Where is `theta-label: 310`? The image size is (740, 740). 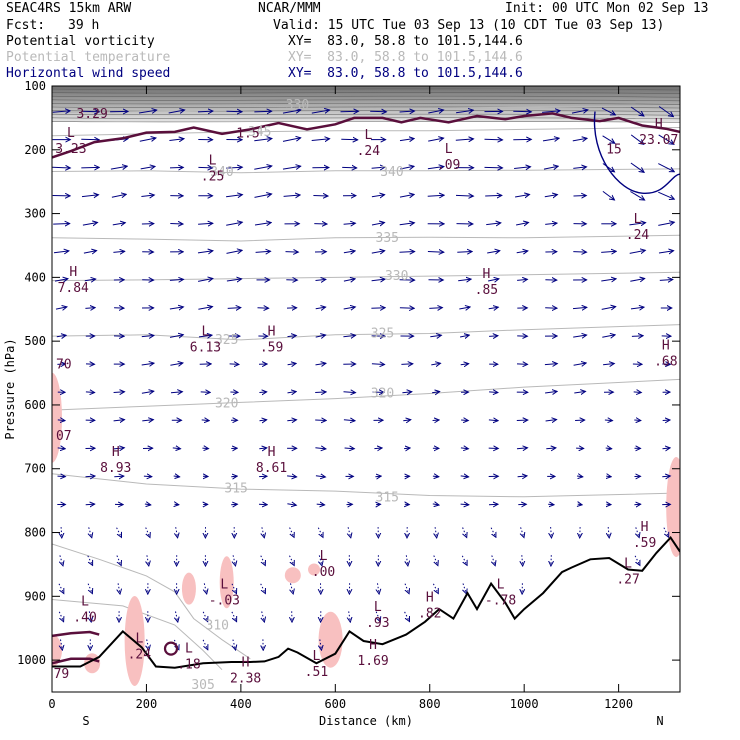
theta-label: 310 is located at coordinates (217, 626).